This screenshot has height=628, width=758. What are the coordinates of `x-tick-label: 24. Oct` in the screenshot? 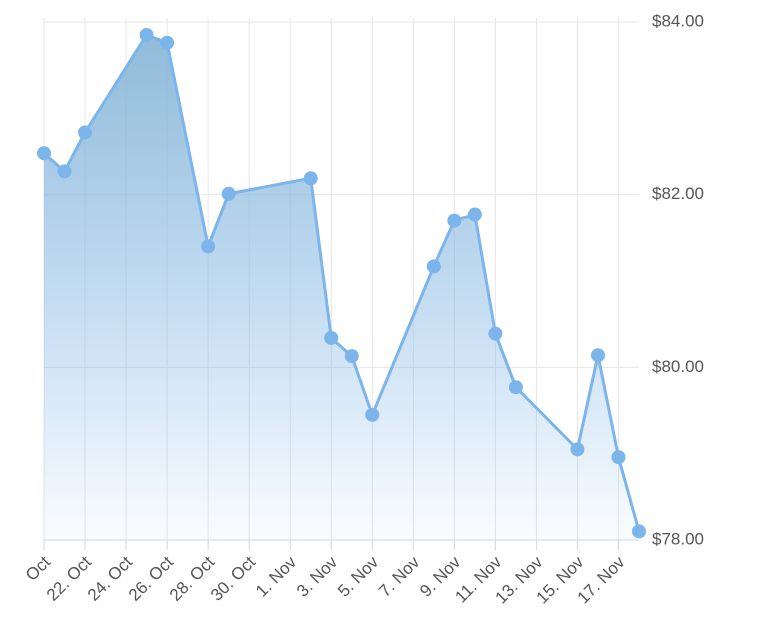 It's located at (110, 578).